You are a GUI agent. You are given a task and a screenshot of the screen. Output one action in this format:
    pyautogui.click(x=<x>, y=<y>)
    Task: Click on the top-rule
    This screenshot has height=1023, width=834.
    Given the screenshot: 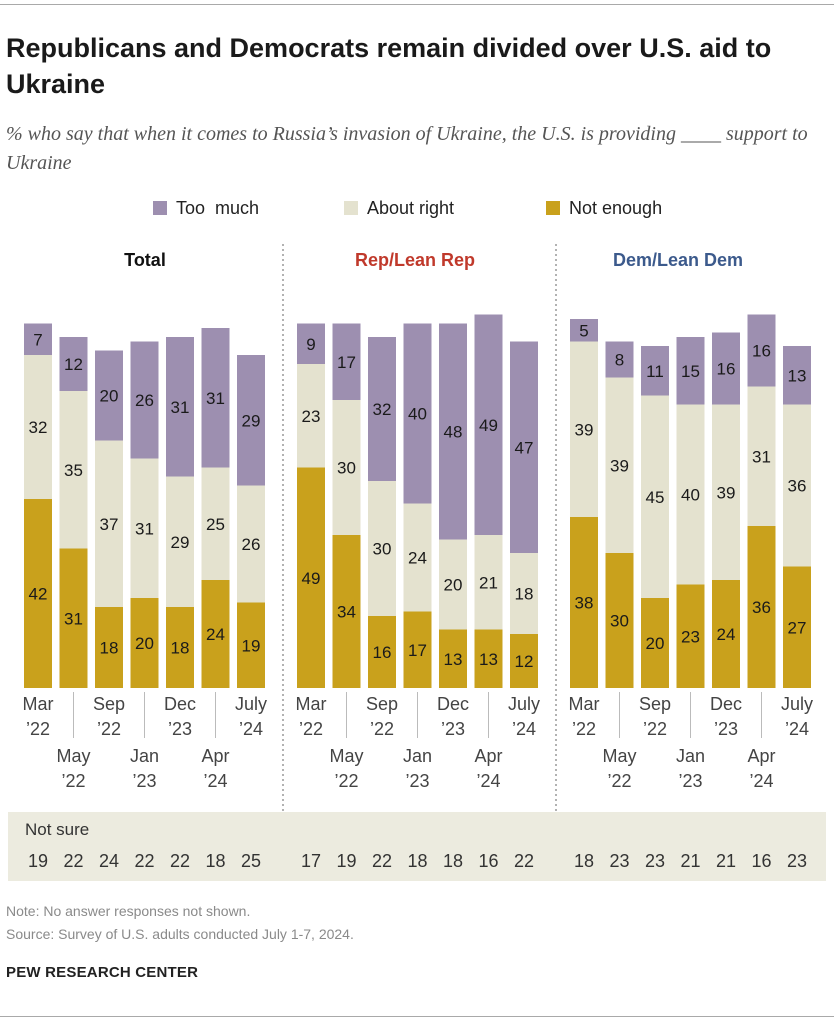 What is the action you would take?
    pyautogui.click(x=417, y=4)
    